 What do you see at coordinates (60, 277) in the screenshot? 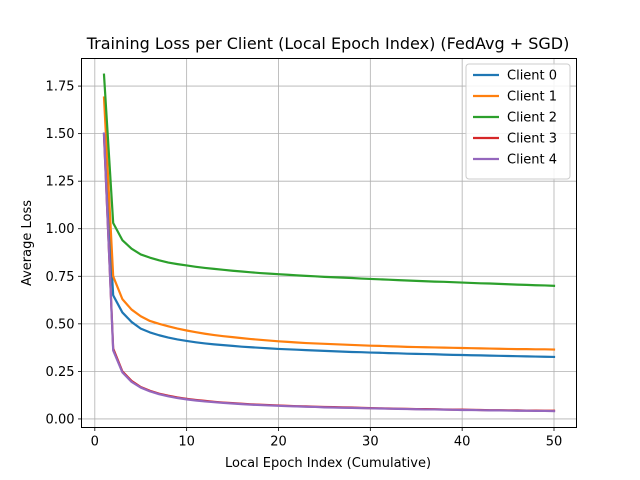
I see `y-tick-label: 0.75` at bounding box center [60, 277].